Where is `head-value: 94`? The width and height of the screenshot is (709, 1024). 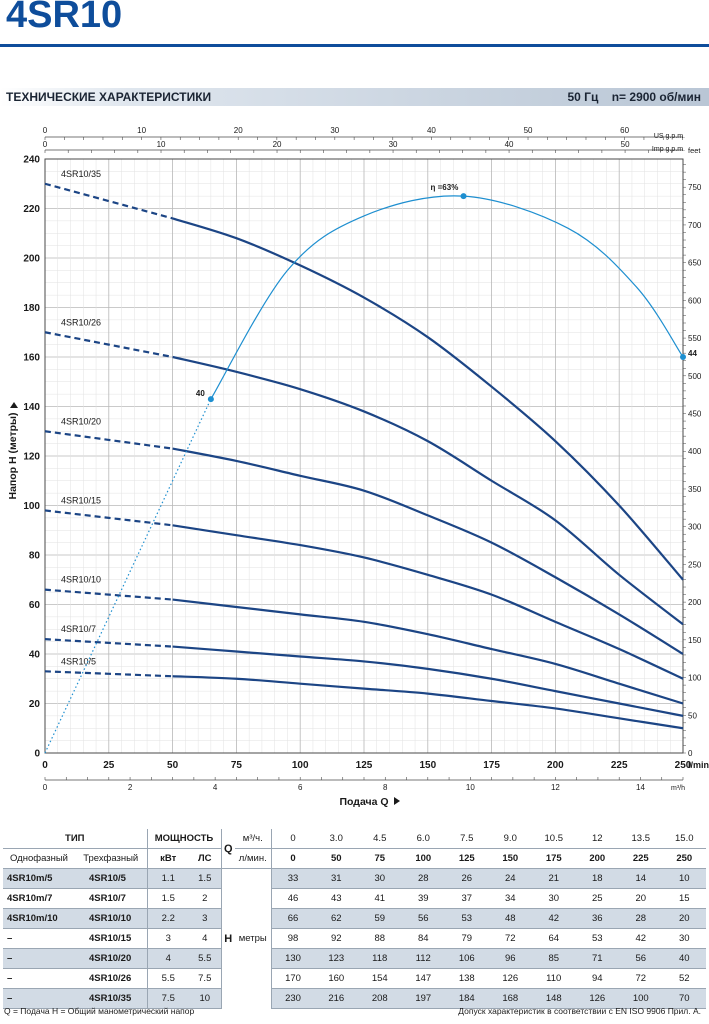 head-value: 94 is located at coordinates (597, 978).